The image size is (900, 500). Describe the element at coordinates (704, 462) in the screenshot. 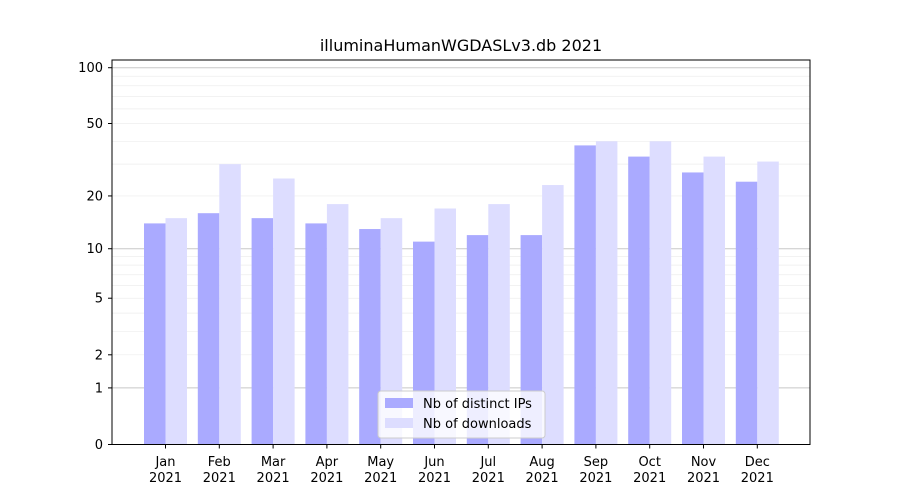

I see `x-tick-label: Nov` at that location.